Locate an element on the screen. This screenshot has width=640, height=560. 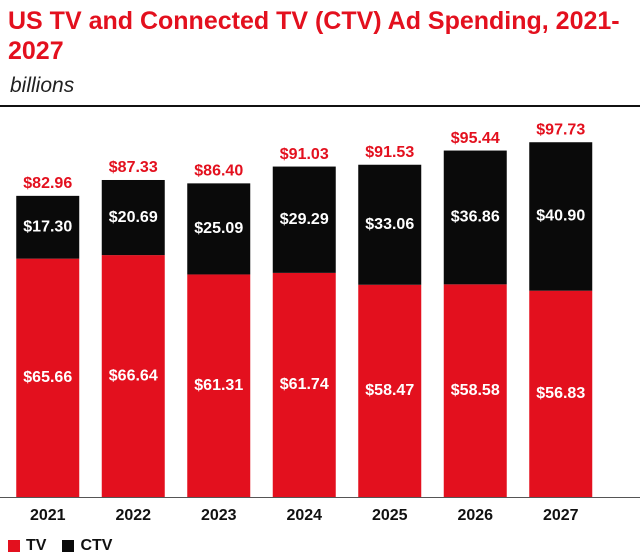
data-label-tv-2024: $61.74 is located at coordinates (304, 384).